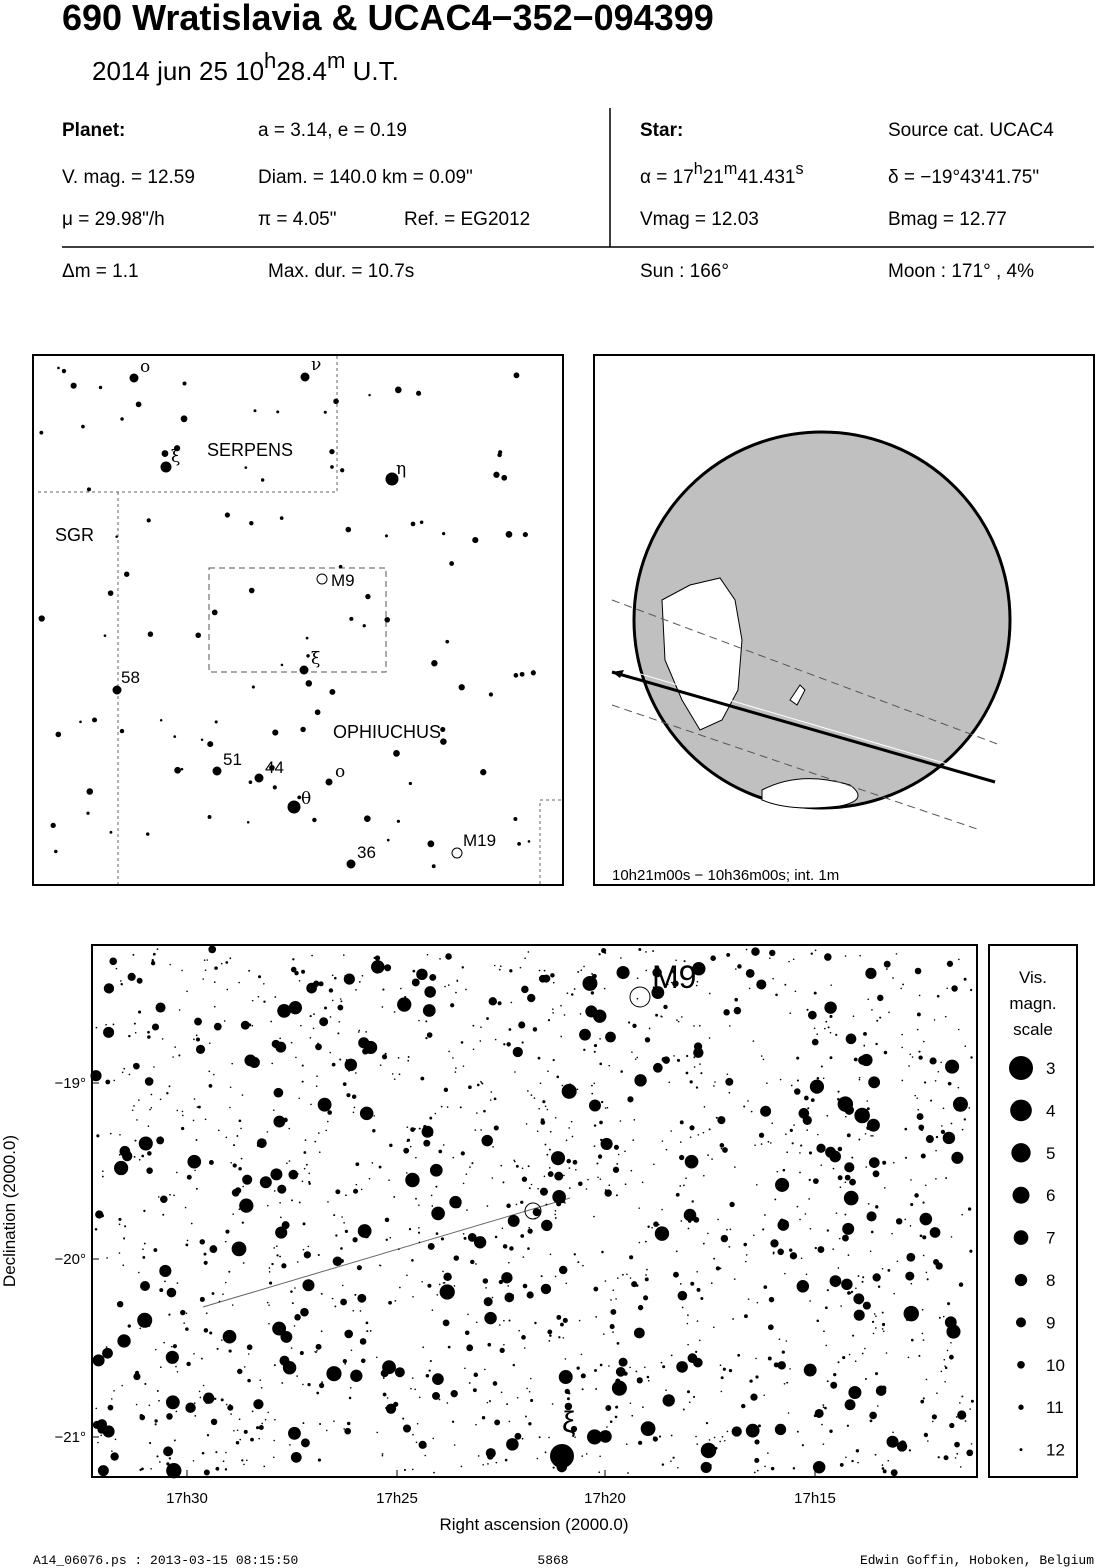  Describe the element at coordinates (713, 177) in the screenshot. I see `text-part: 21` at that location.